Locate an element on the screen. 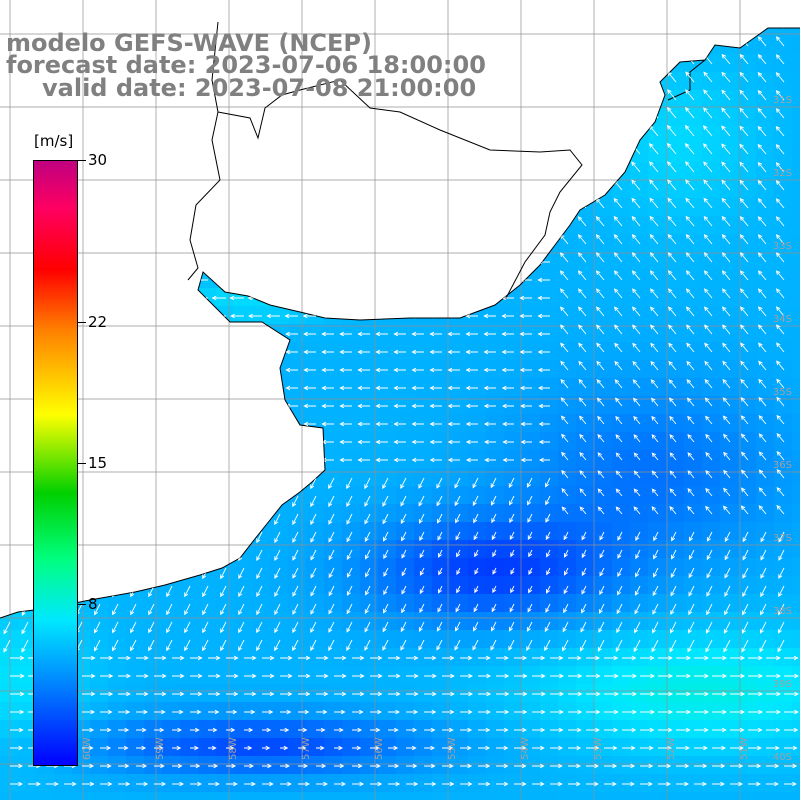 The image size is (800, 800). latitude-label: 39S is located at coordinates (782, 684).